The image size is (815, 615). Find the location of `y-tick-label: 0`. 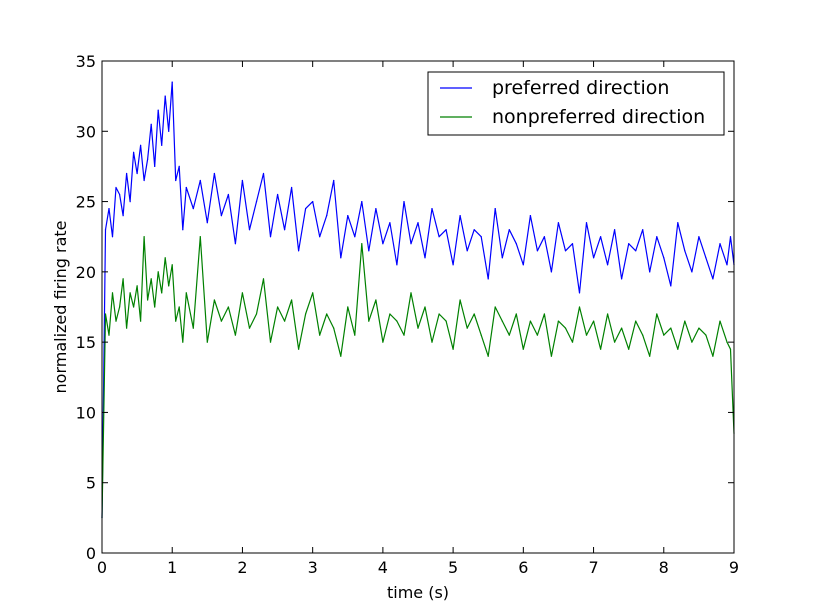

y-tick-label: 0 is located at coordinates (91, 553).